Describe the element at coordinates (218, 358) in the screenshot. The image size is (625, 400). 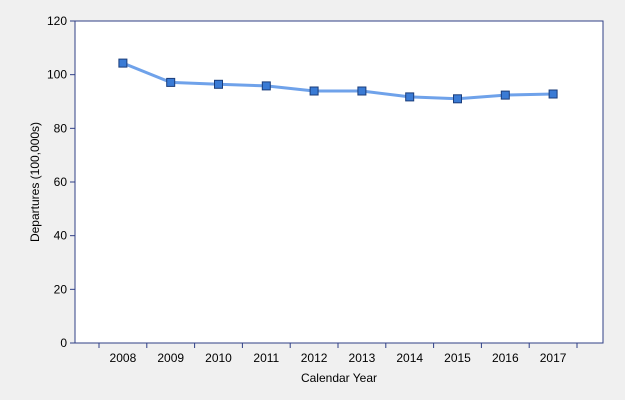
I see `x-tick-label: 2010` at that location.